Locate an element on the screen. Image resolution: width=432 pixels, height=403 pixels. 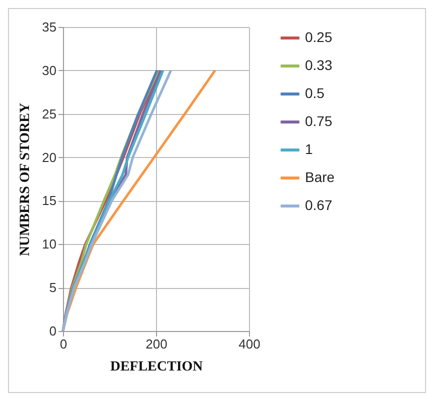
y-tick-label: 30 is located at coordinates (49, 70).